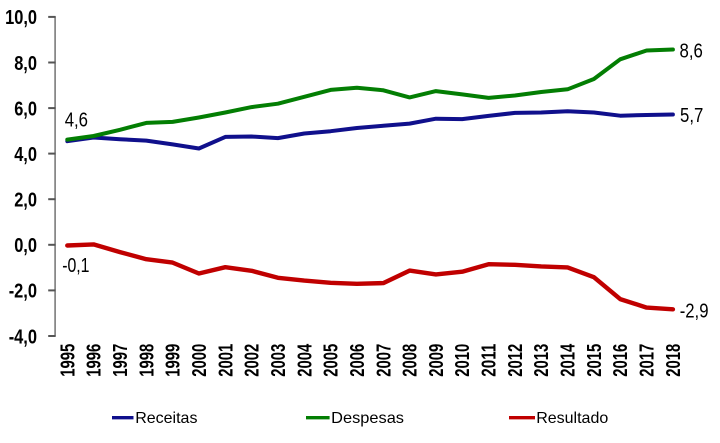  What do you see at coordinates (694, 312) in the screenshot?
I see `svg-text: -2,9` at bounding box center [694, 312].